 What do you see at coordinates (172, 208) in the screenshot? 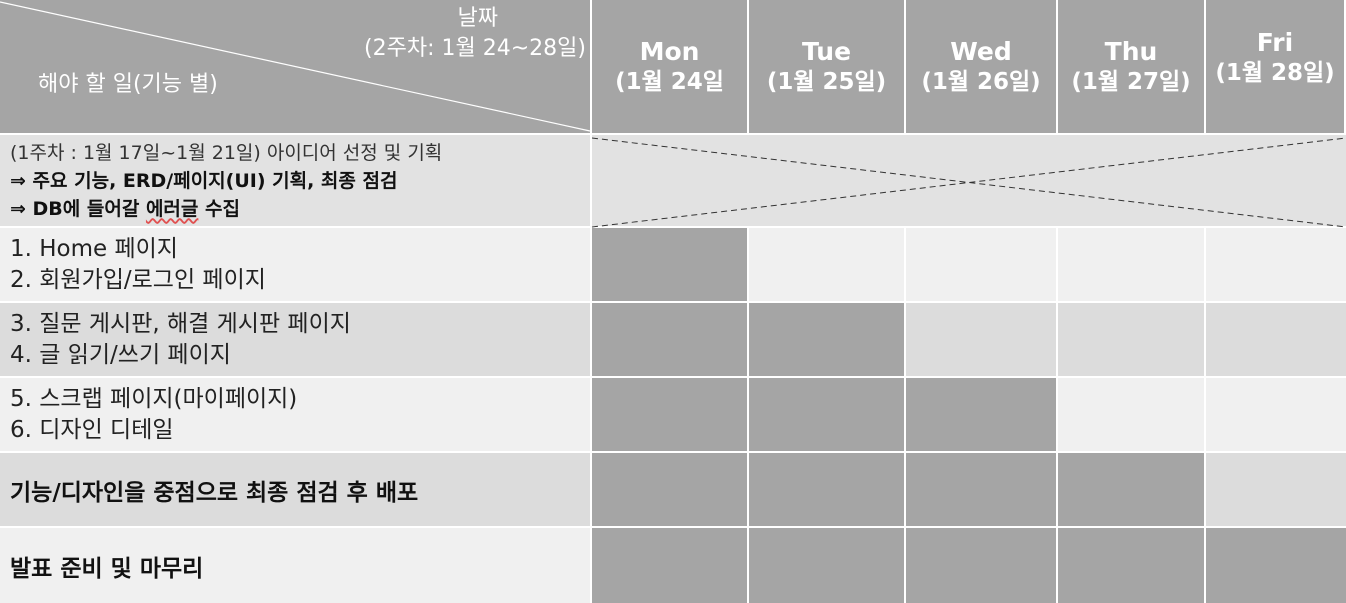
I see `intro-db-wavy: 에러글` at bounding box center [172, 208].